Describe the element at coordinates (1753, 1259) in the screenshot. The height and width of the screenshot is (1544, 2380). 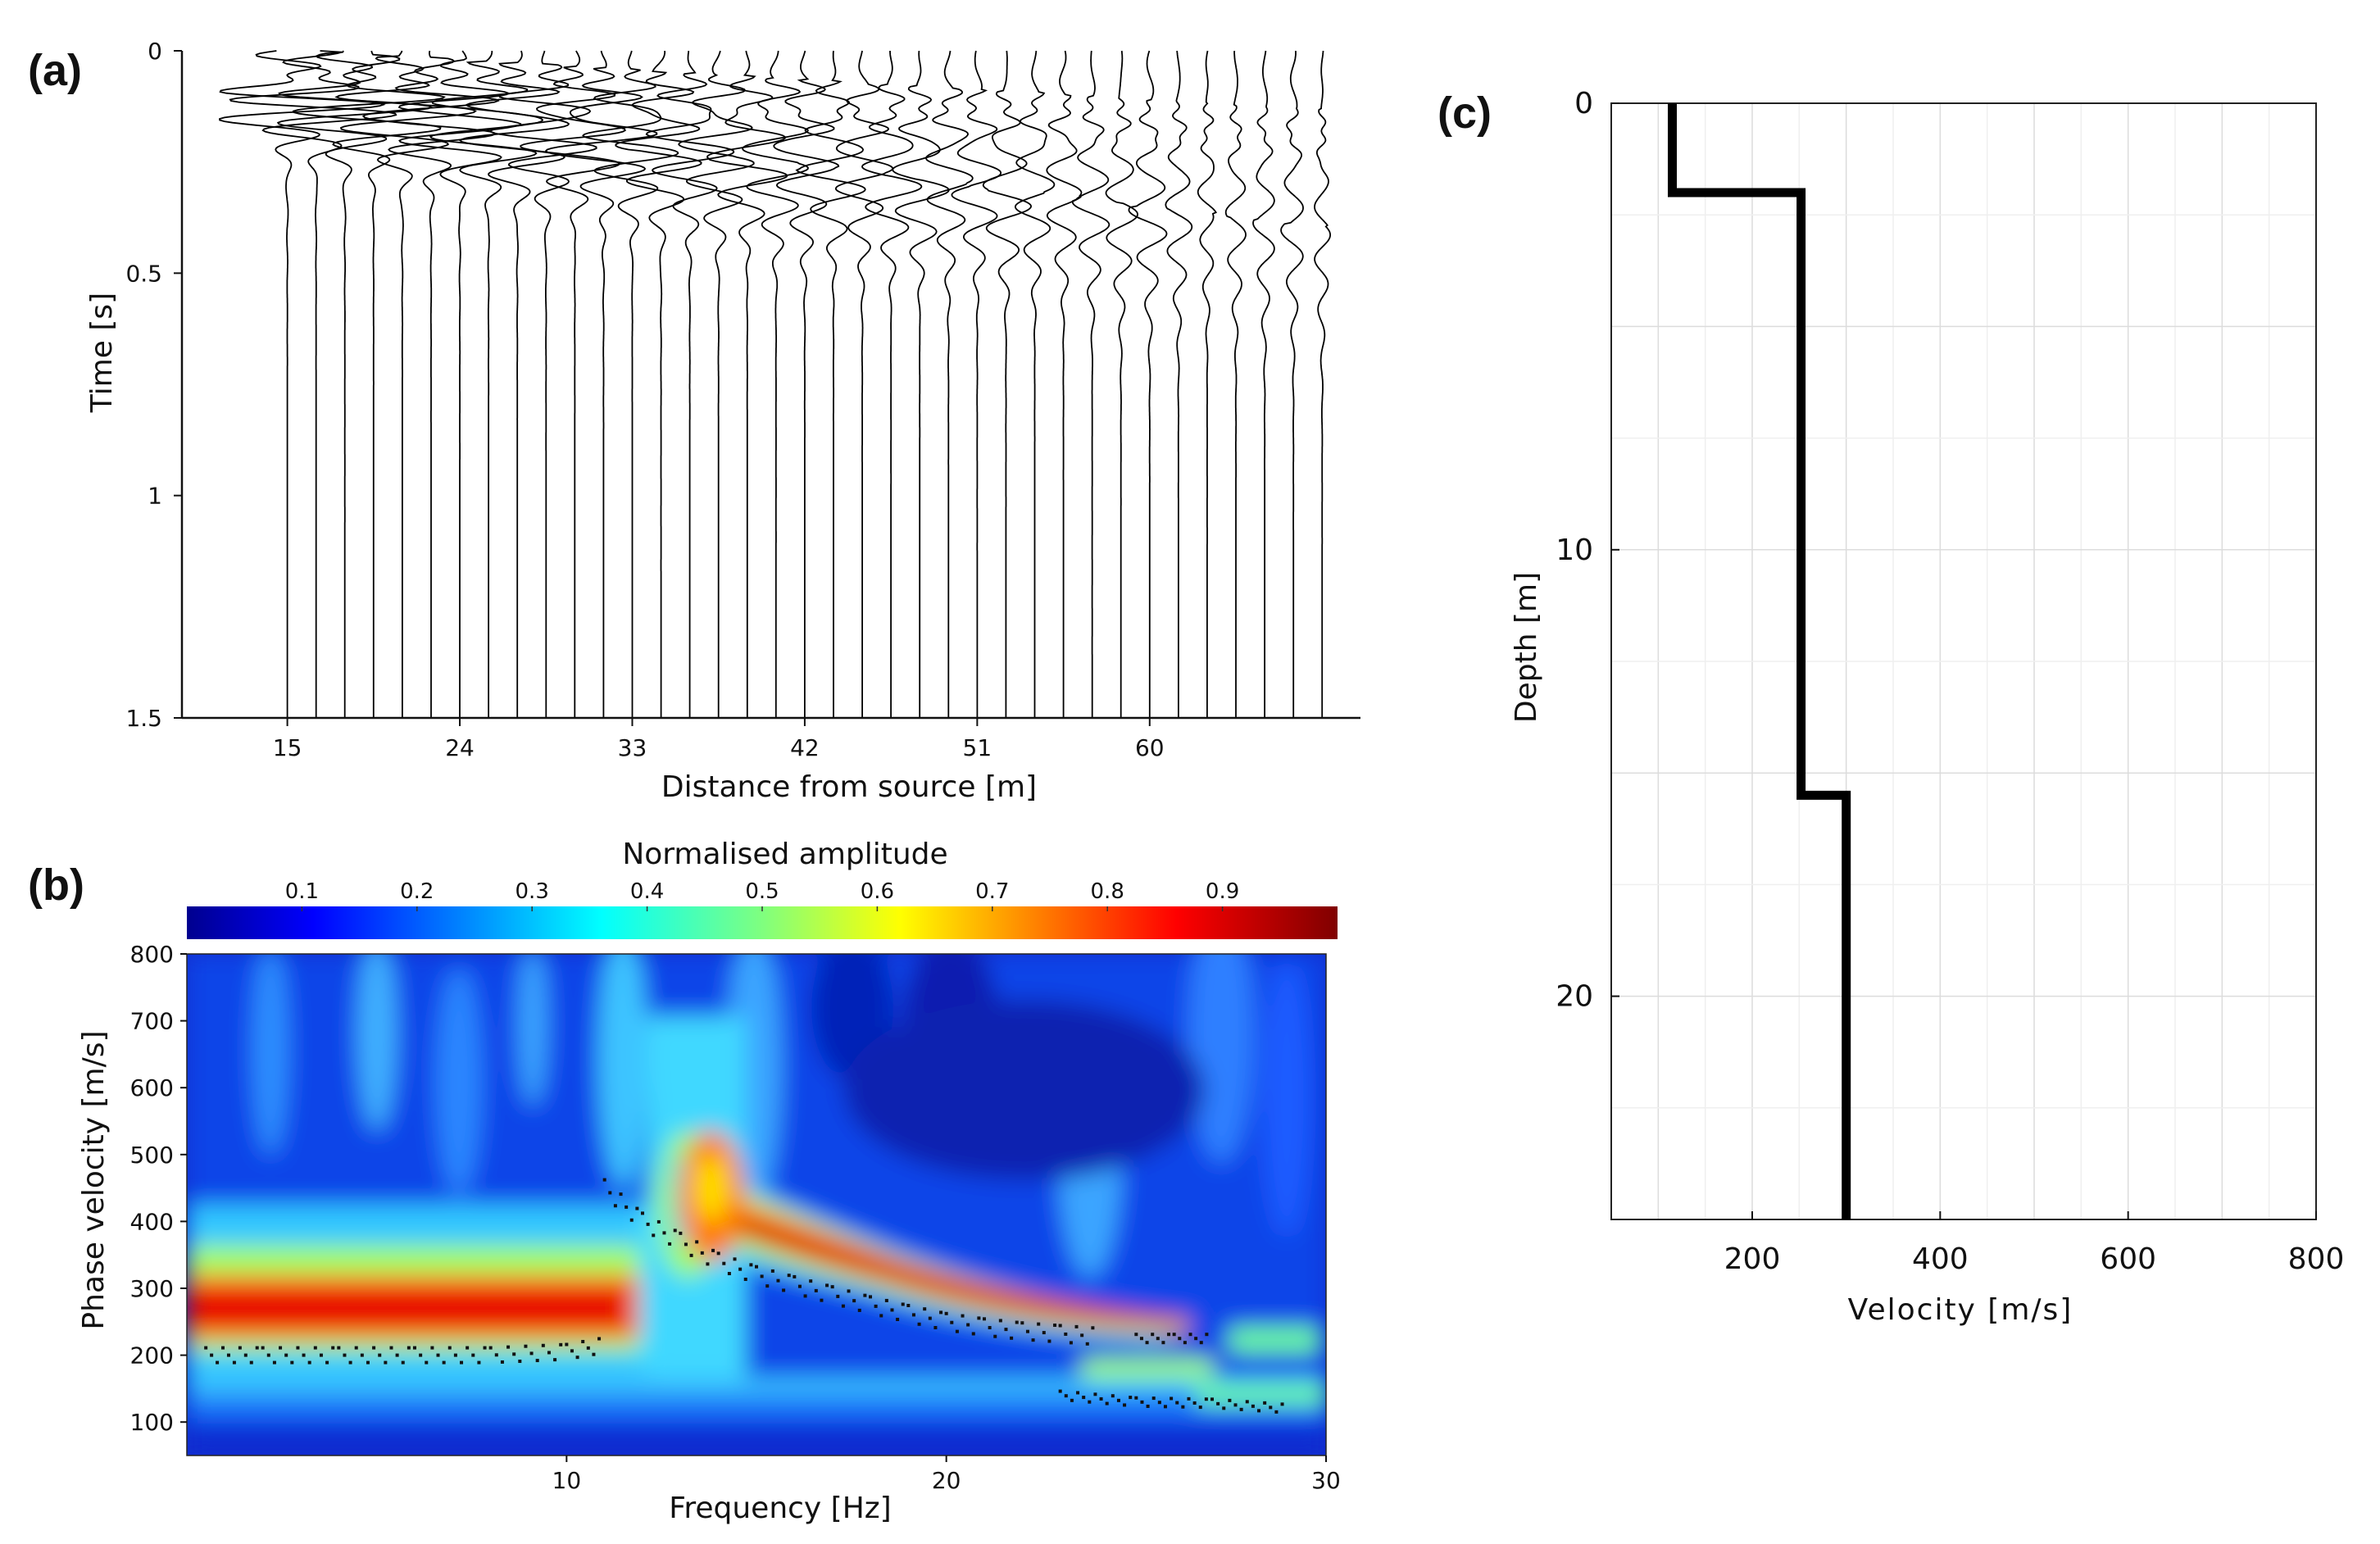
I see `c-x-tick-label: 200` at that location.